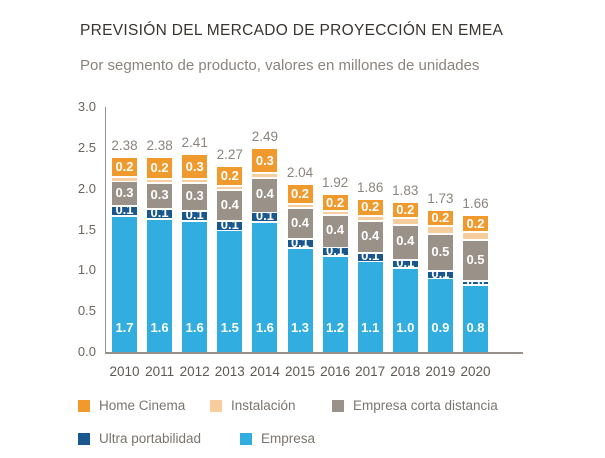 The image size is (605, 458). I want to click on bar-total-label: 2.27, so click(229, 154).